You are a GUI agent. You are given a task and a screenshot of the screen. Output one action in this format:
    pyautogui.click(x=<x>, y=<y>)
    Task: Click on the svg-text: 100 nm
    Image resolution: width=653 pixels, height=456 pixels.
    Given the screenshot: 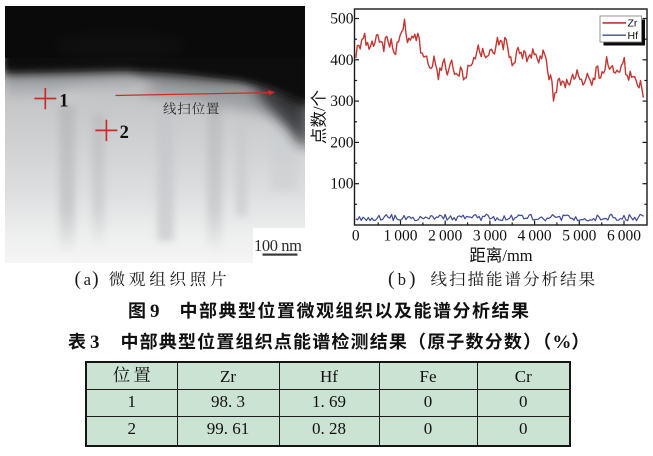 What is the action you would take?
    pyautogui.click(x=278, y=245)
    